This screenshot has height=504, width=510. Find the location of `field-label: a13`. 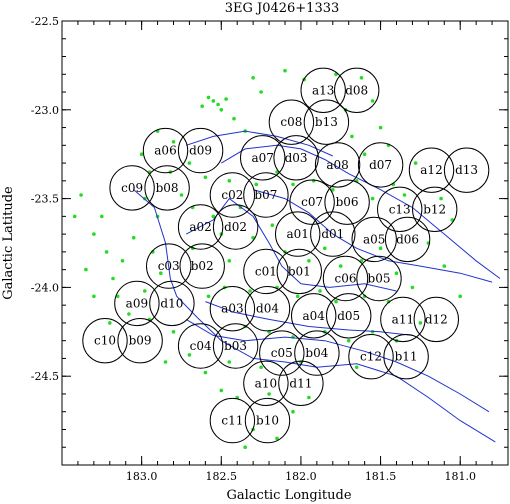

field-label: a13 is located at coordinates (323, 90).